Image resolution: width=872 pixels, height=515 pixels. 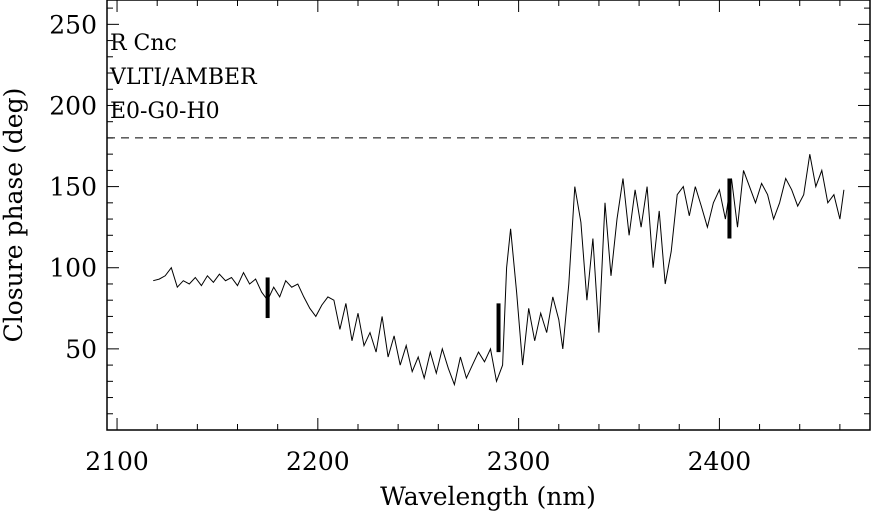 I want to click on annotation-text: R Cnc, so click(x=143, y=43).